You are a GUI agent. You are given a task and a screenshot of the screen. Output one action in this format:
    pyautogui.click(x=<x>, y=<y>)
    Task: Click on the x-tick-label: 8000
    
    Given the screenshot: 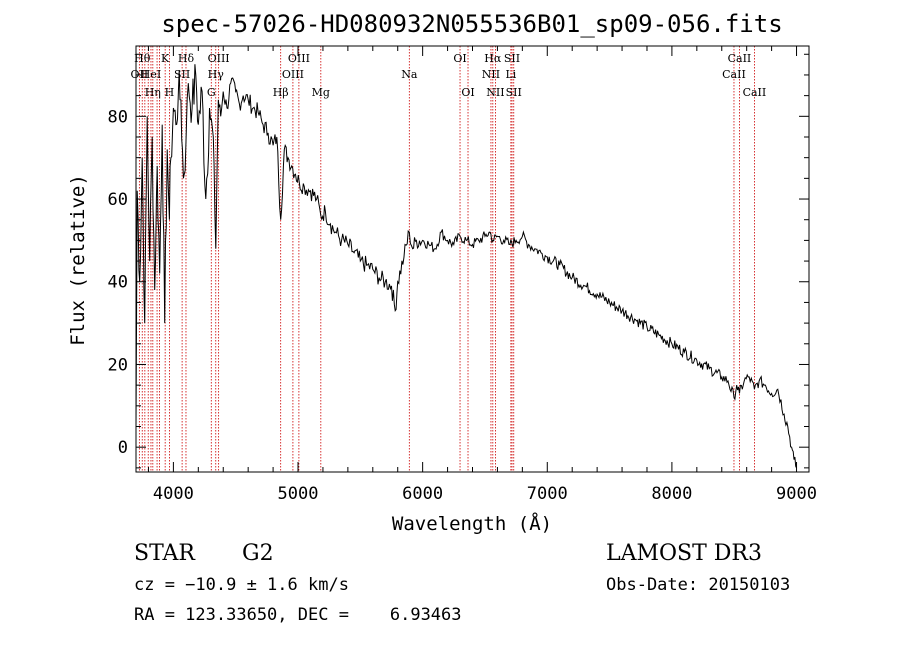 What is the action you would take?
    pyautogui.click(x=671, y=494)
    